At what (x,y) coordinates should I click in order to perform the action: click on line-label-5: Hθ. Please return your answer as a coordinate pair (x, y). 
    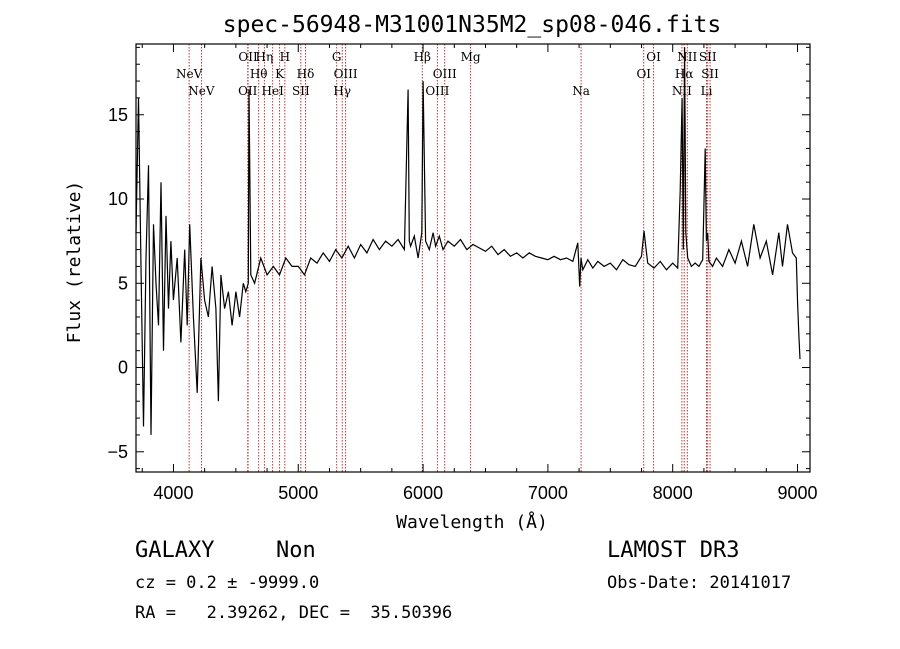
    Looking at the image, I should click on (259, 74).